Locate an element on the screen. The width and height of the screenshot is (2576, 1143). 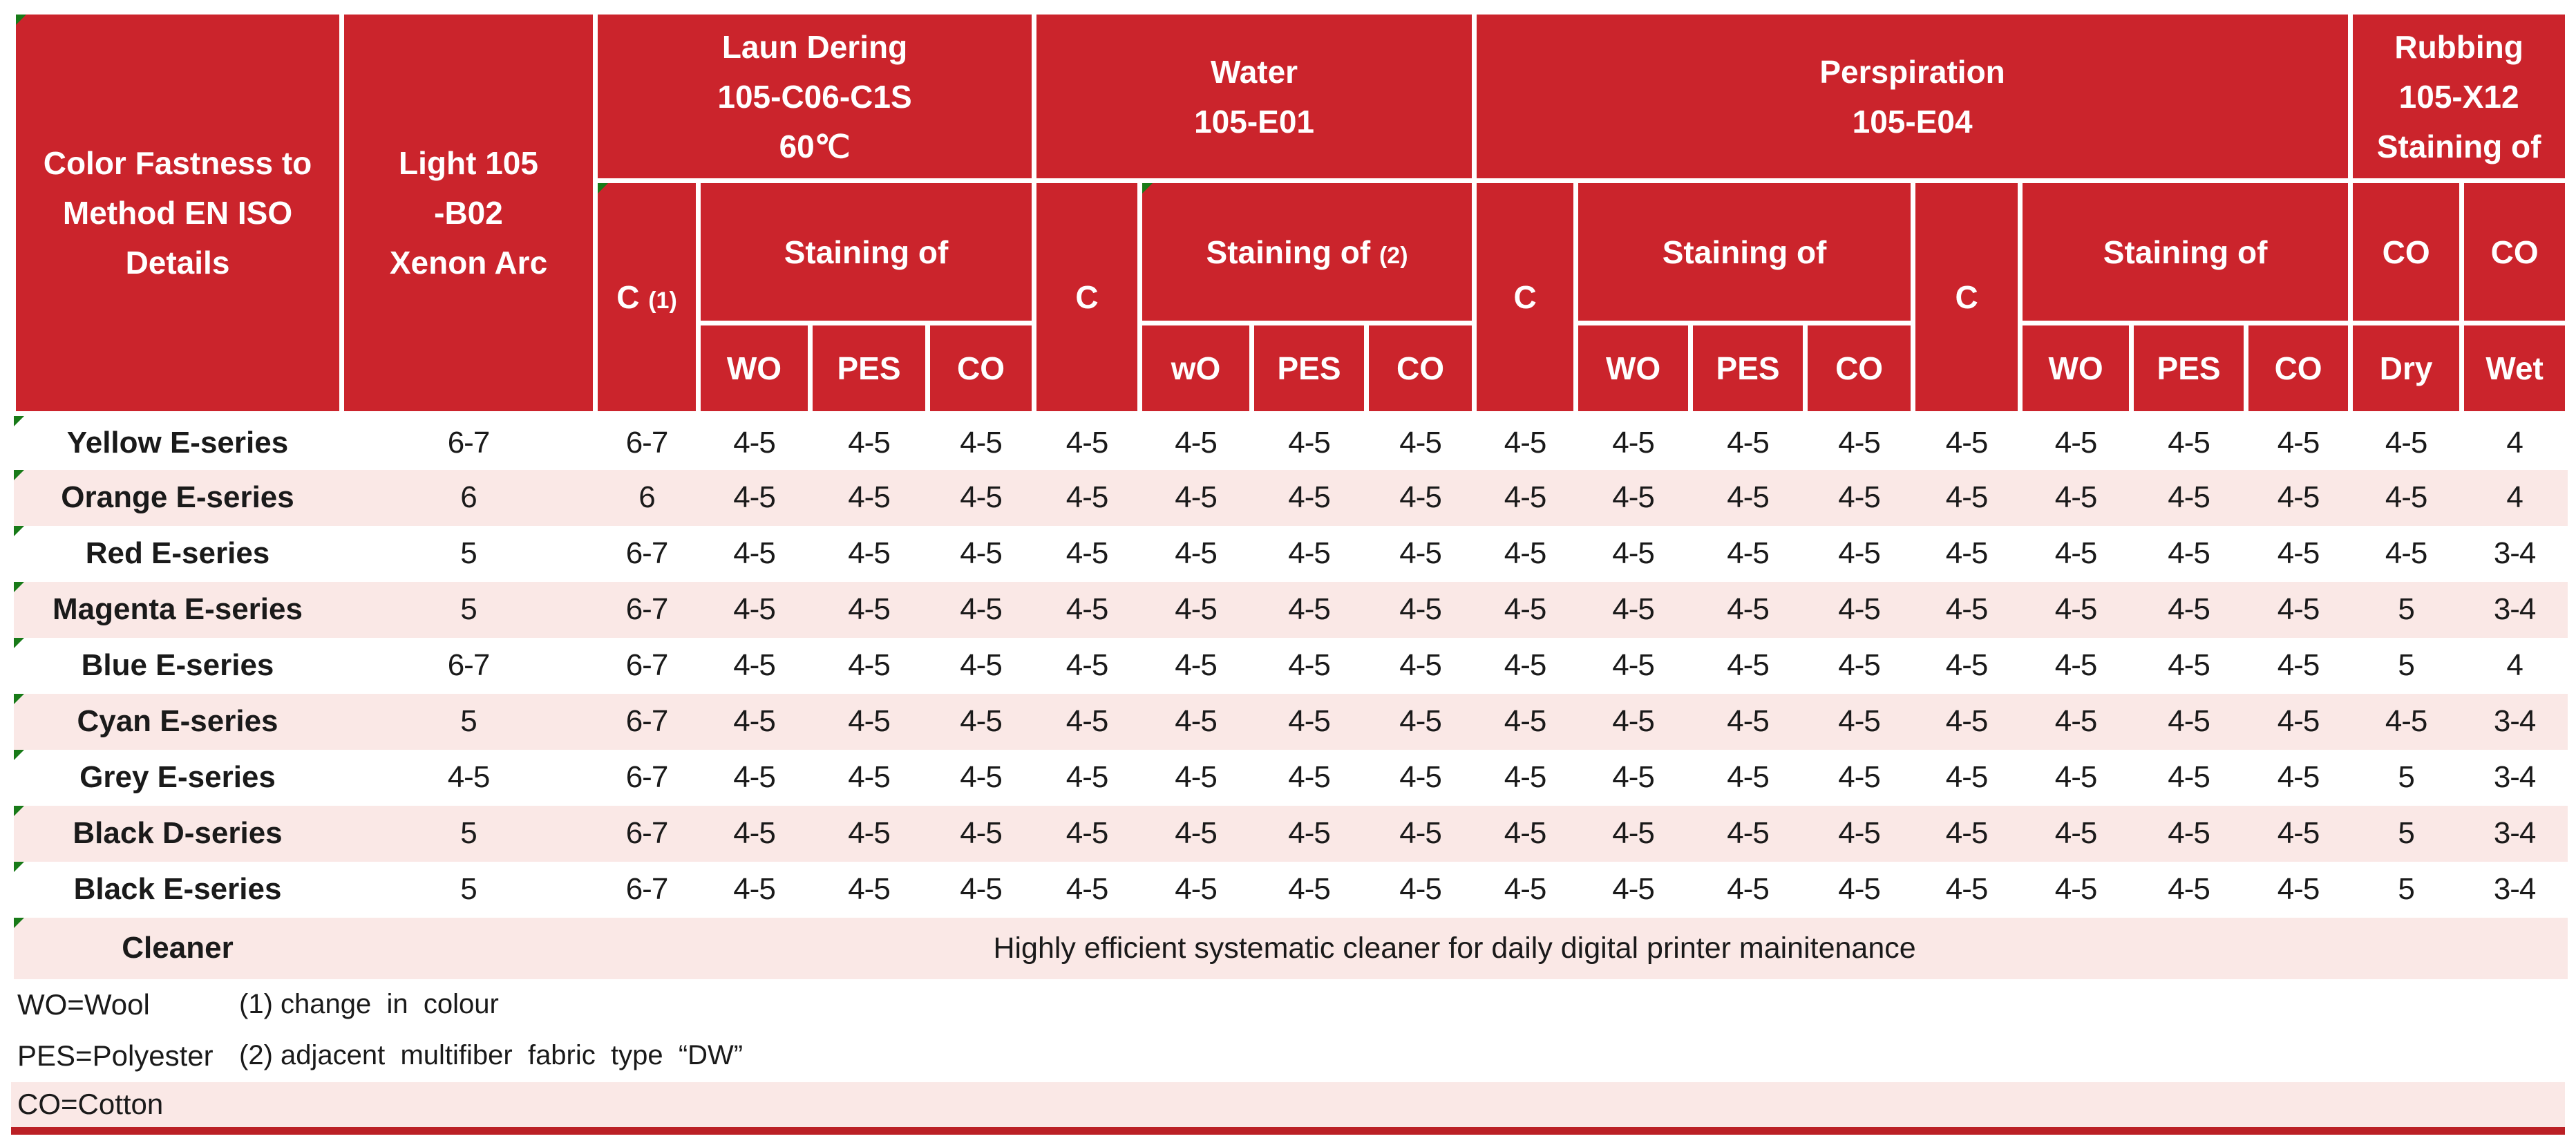
legend-co-band: CO=Cotton is located at coordinates (1288, 1104).